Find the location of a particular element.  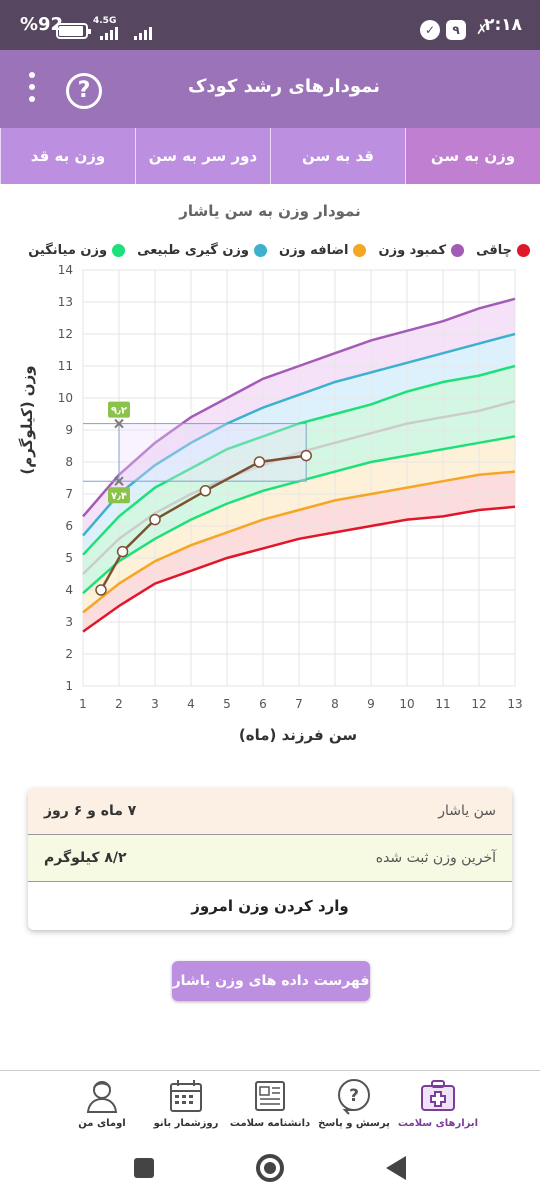

home-icon is located at coordinates (270, 1168).